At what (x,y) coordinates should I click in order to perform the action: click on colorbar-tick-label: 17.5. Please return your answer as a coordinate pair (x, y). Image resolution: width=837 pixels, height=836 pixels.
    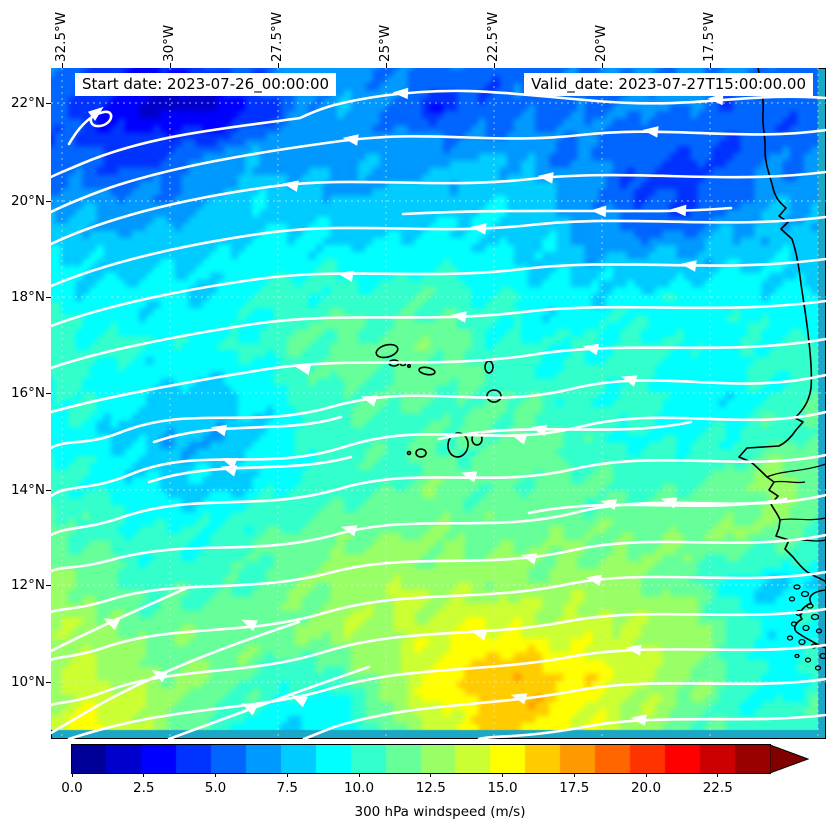
    Looking at the image, I should click on (574, 788).